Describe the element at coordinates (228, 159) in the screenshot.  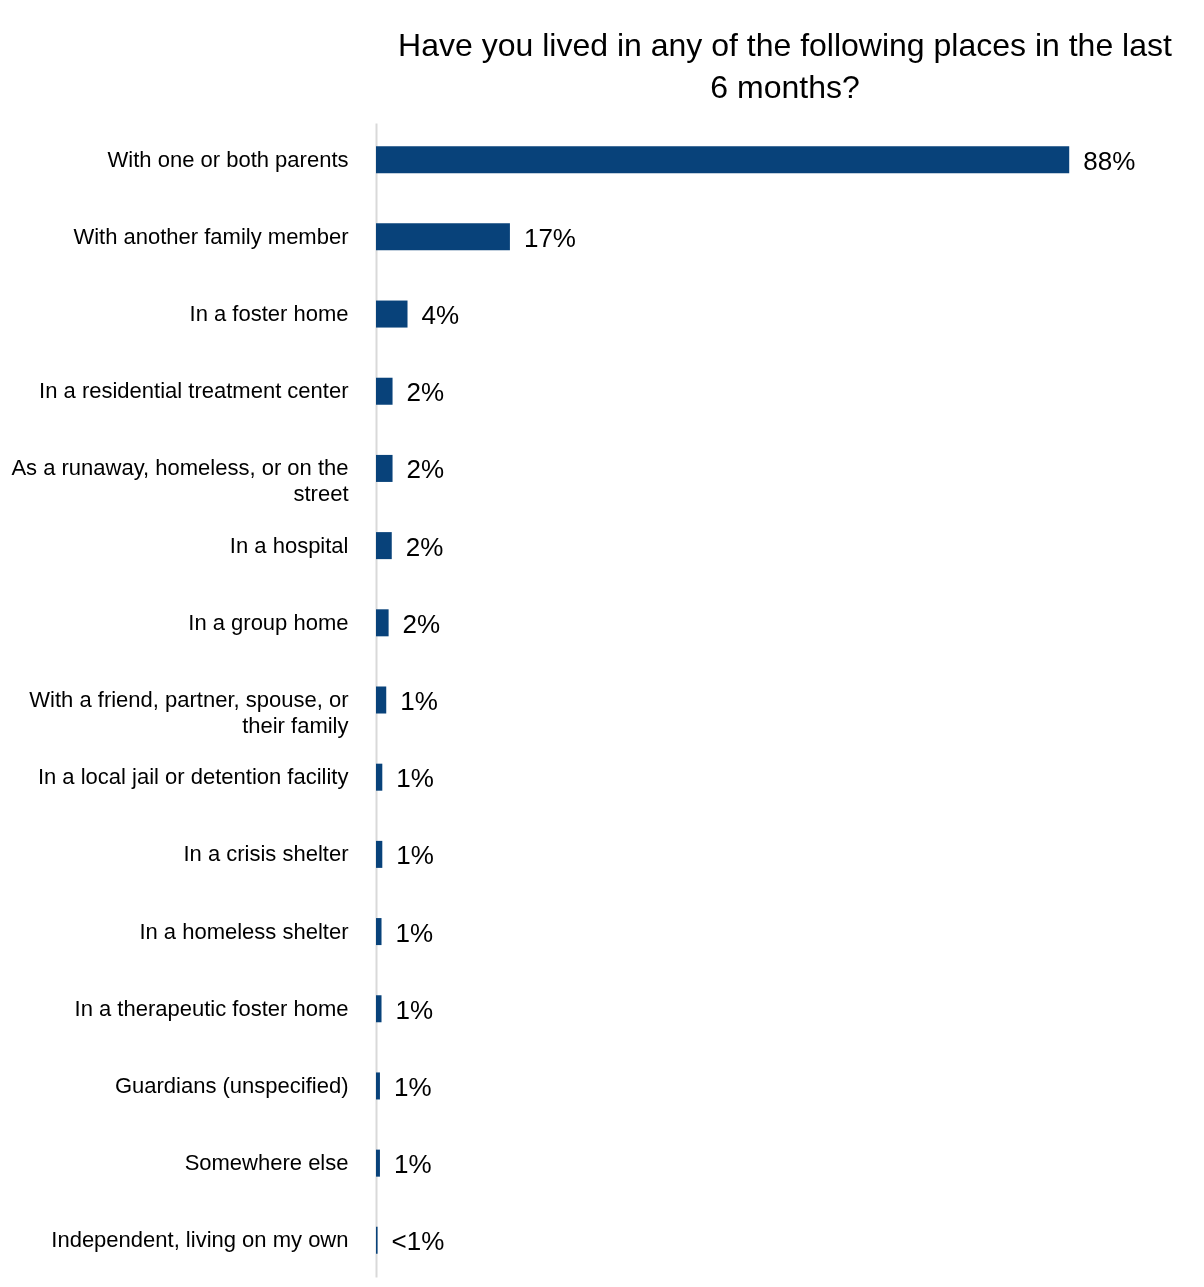
I see `y-tick-label: With one or both parents` at that location.